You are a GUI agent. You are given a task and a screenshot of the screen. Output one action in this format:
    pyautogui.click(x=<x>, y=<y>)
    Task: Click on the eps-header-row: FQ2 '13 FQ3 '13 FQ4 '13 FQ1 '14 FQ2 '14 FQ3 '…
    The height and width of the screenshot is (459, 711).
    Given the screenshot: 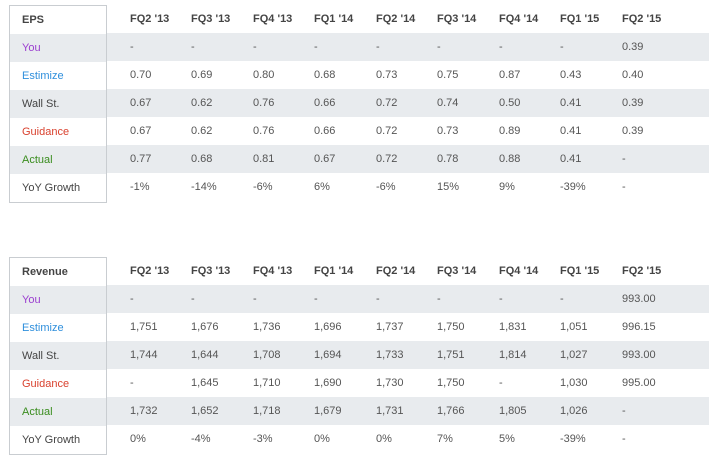 What is the action you would take?
    pyautogui.click(x=359, y=19)
    